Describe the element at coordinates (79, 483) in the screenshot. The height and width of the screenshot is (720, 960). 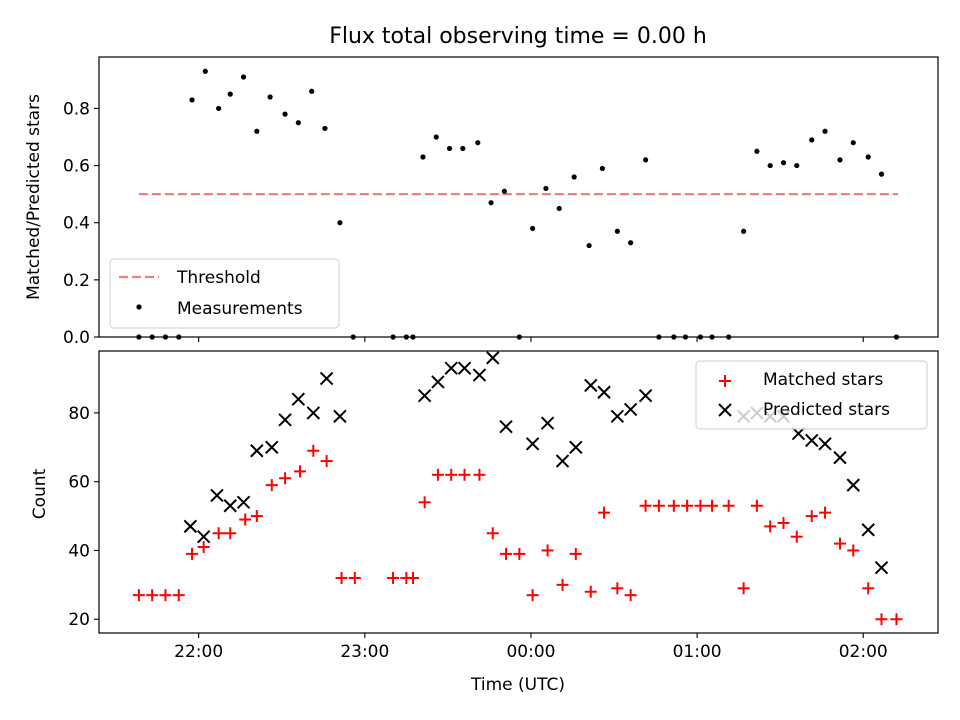
I see `count-y-tick-label: 60` at that location.